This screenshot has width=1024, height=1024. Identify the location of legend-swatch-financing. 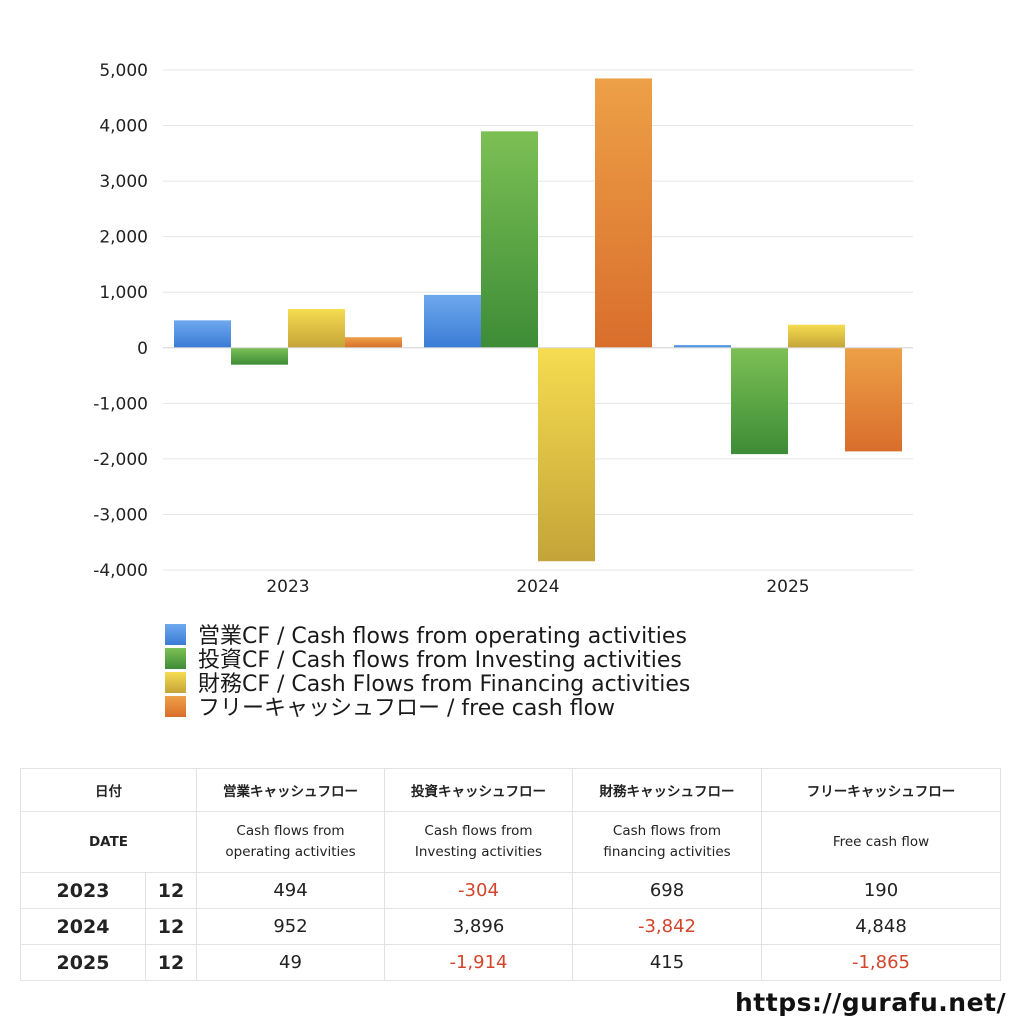
(175, 682).